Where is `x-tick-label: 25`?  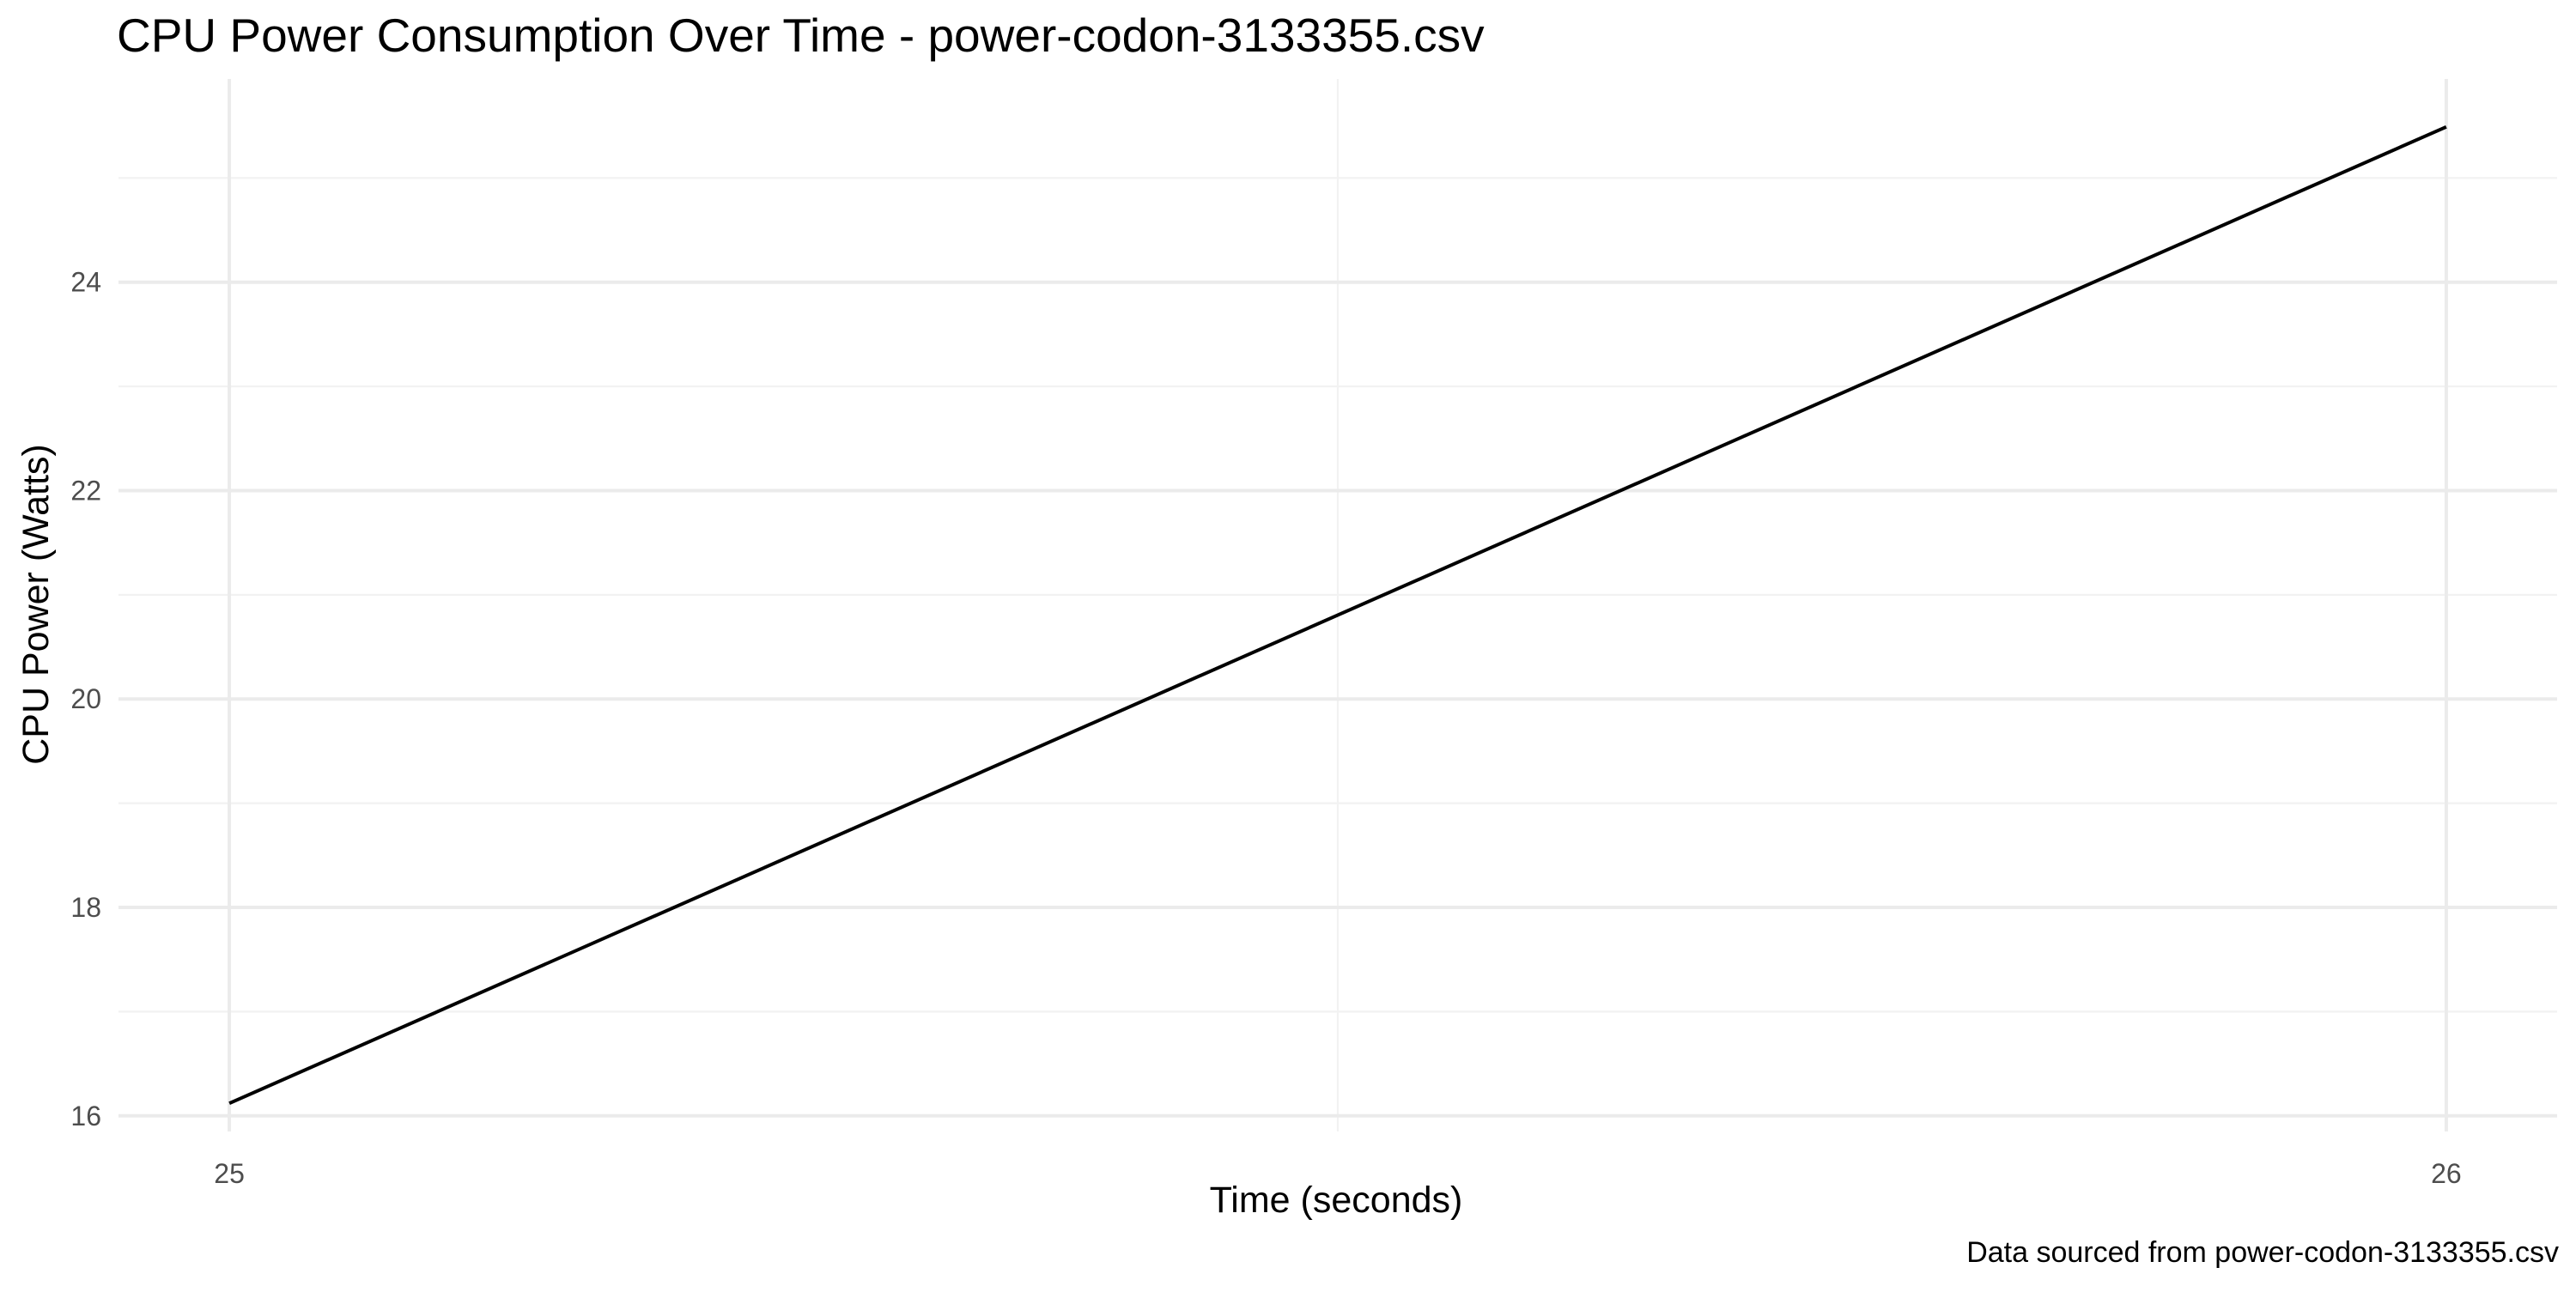 x-tick-label: 25 is located at coordinates (229, 1173).